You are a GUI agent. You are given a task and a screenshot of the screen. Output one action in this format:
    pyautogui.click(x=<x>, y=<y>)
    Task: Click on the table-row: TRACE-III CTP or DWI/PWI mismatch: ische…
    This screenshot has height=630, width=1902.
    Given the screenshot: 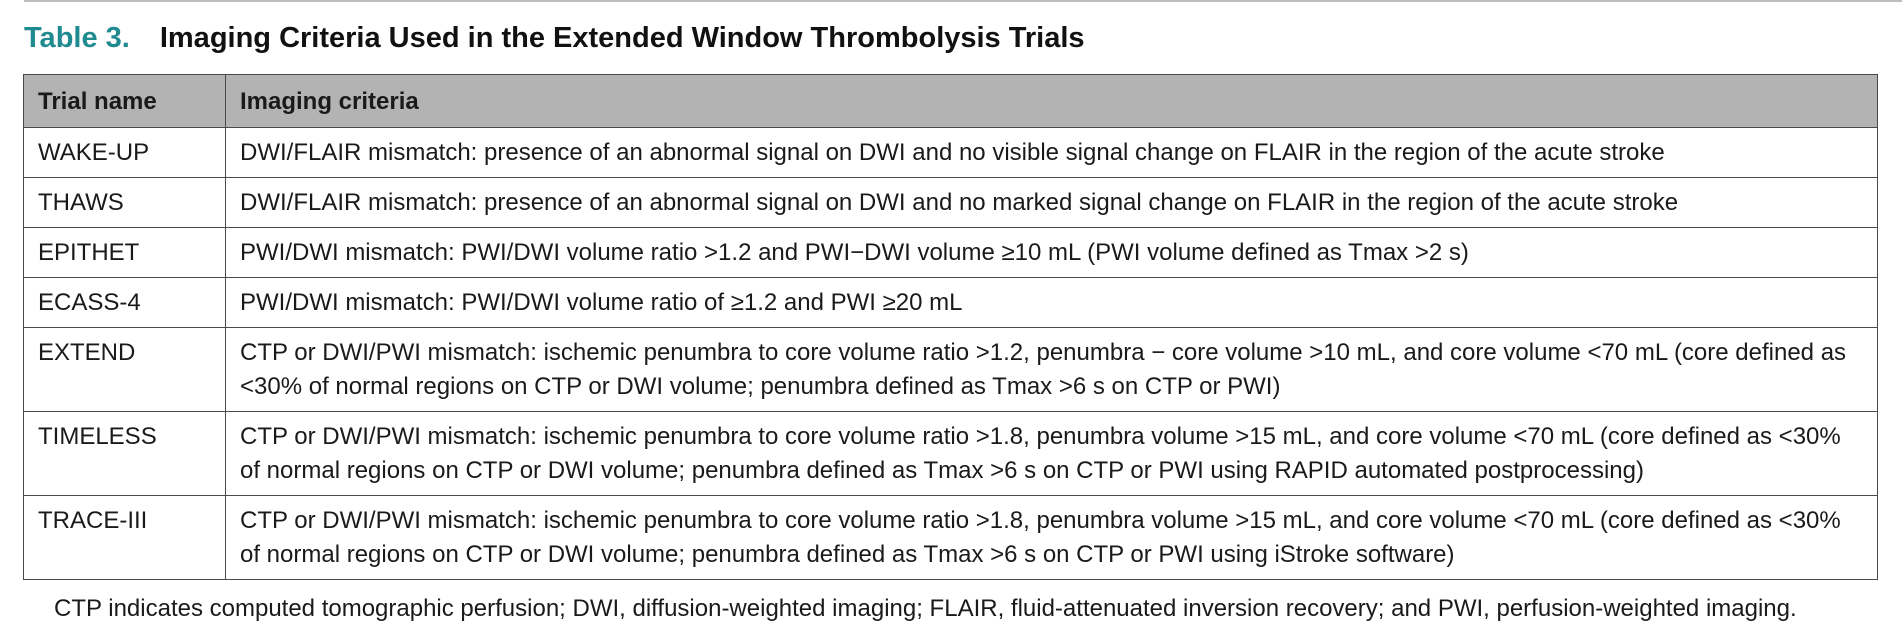 What is the action you would take?
    pyautogui.click(x=950, y=537)
    